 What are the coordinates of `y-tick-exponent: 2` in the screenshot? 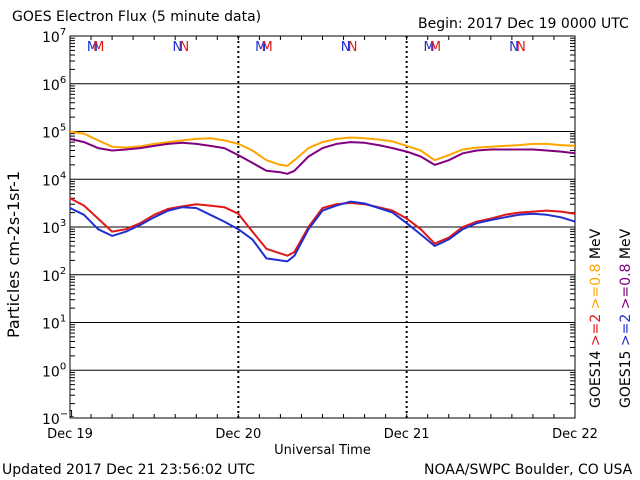 It's located at (63, 271).